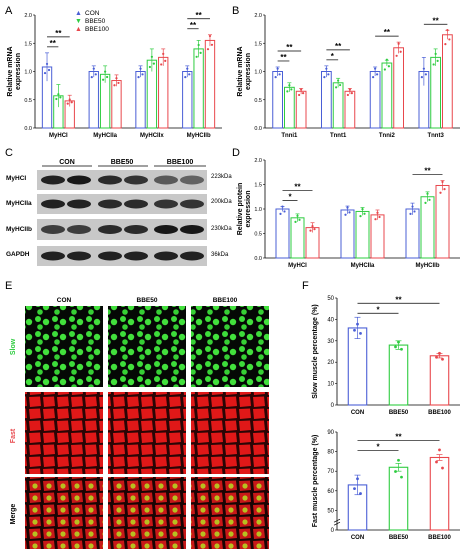  What do you see at coordinates (330, 342) in the screenshot?
I see `y-tick-label: 30` at bounding box center [330, 342].